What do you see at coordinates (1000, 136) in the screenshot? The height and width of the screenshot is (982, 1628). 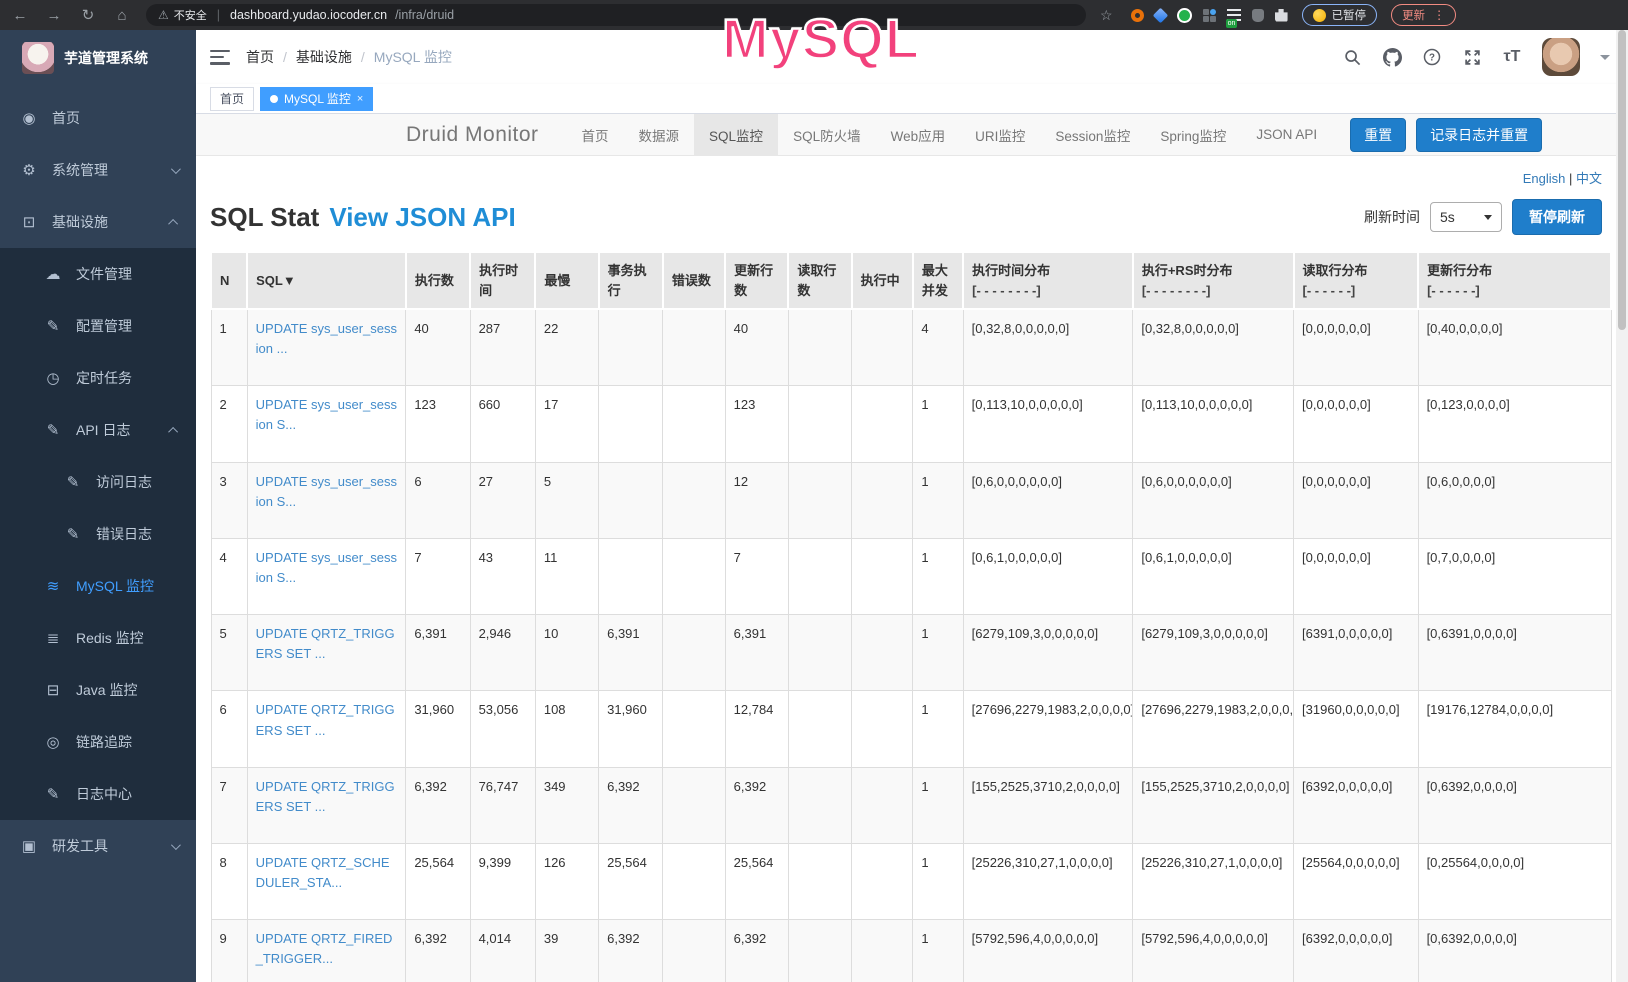 I see `druid-nav-URI监控: URI监控` at bounding box center [1000, 136].